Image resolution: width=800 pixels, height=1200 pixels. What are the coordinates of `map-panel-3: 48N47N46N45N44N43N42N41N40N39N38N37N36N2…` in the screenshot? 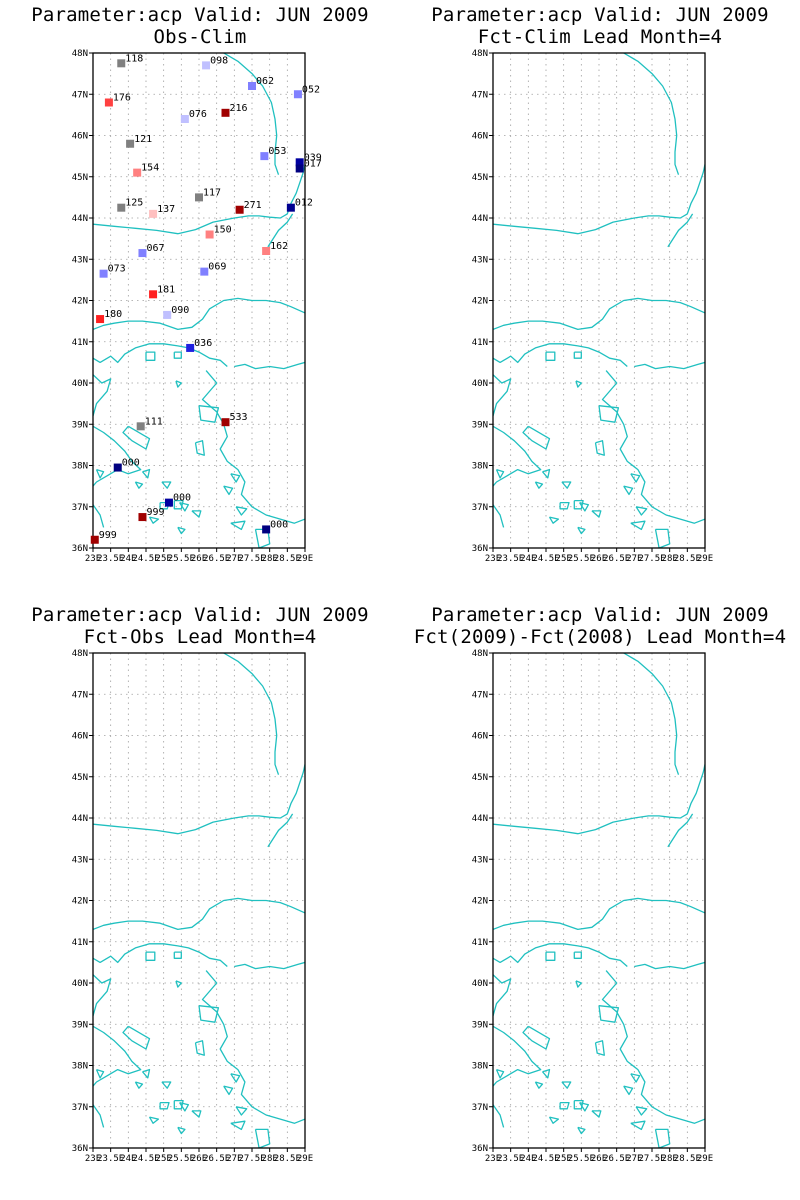 It's located at (192, 906).